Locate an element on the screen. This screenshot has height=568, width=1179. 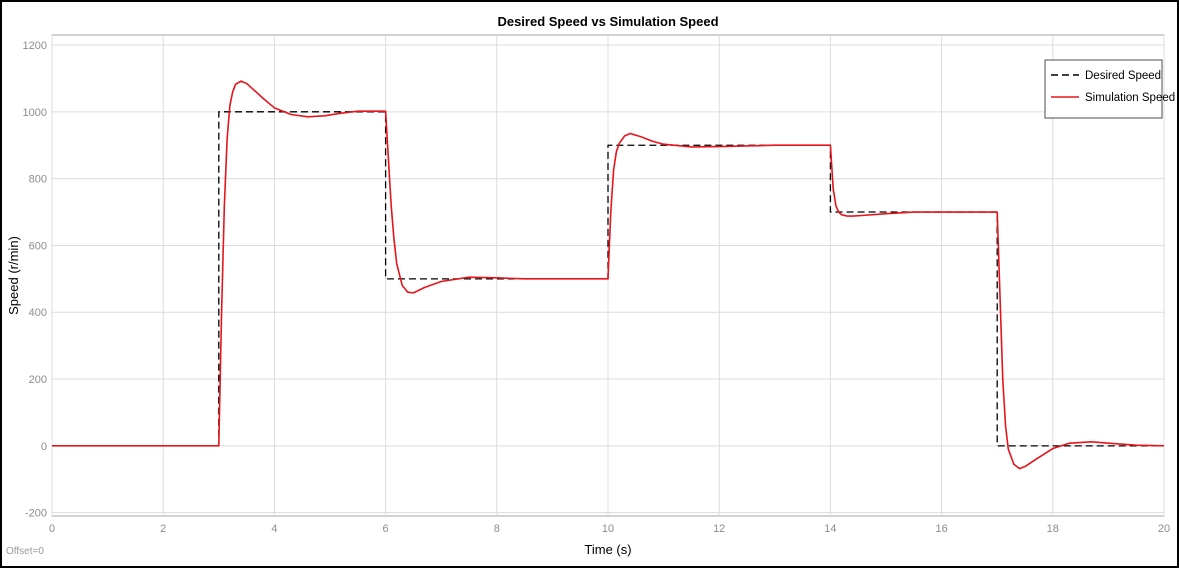
x-tick-label: 12 is located at coordinates (719, 529).